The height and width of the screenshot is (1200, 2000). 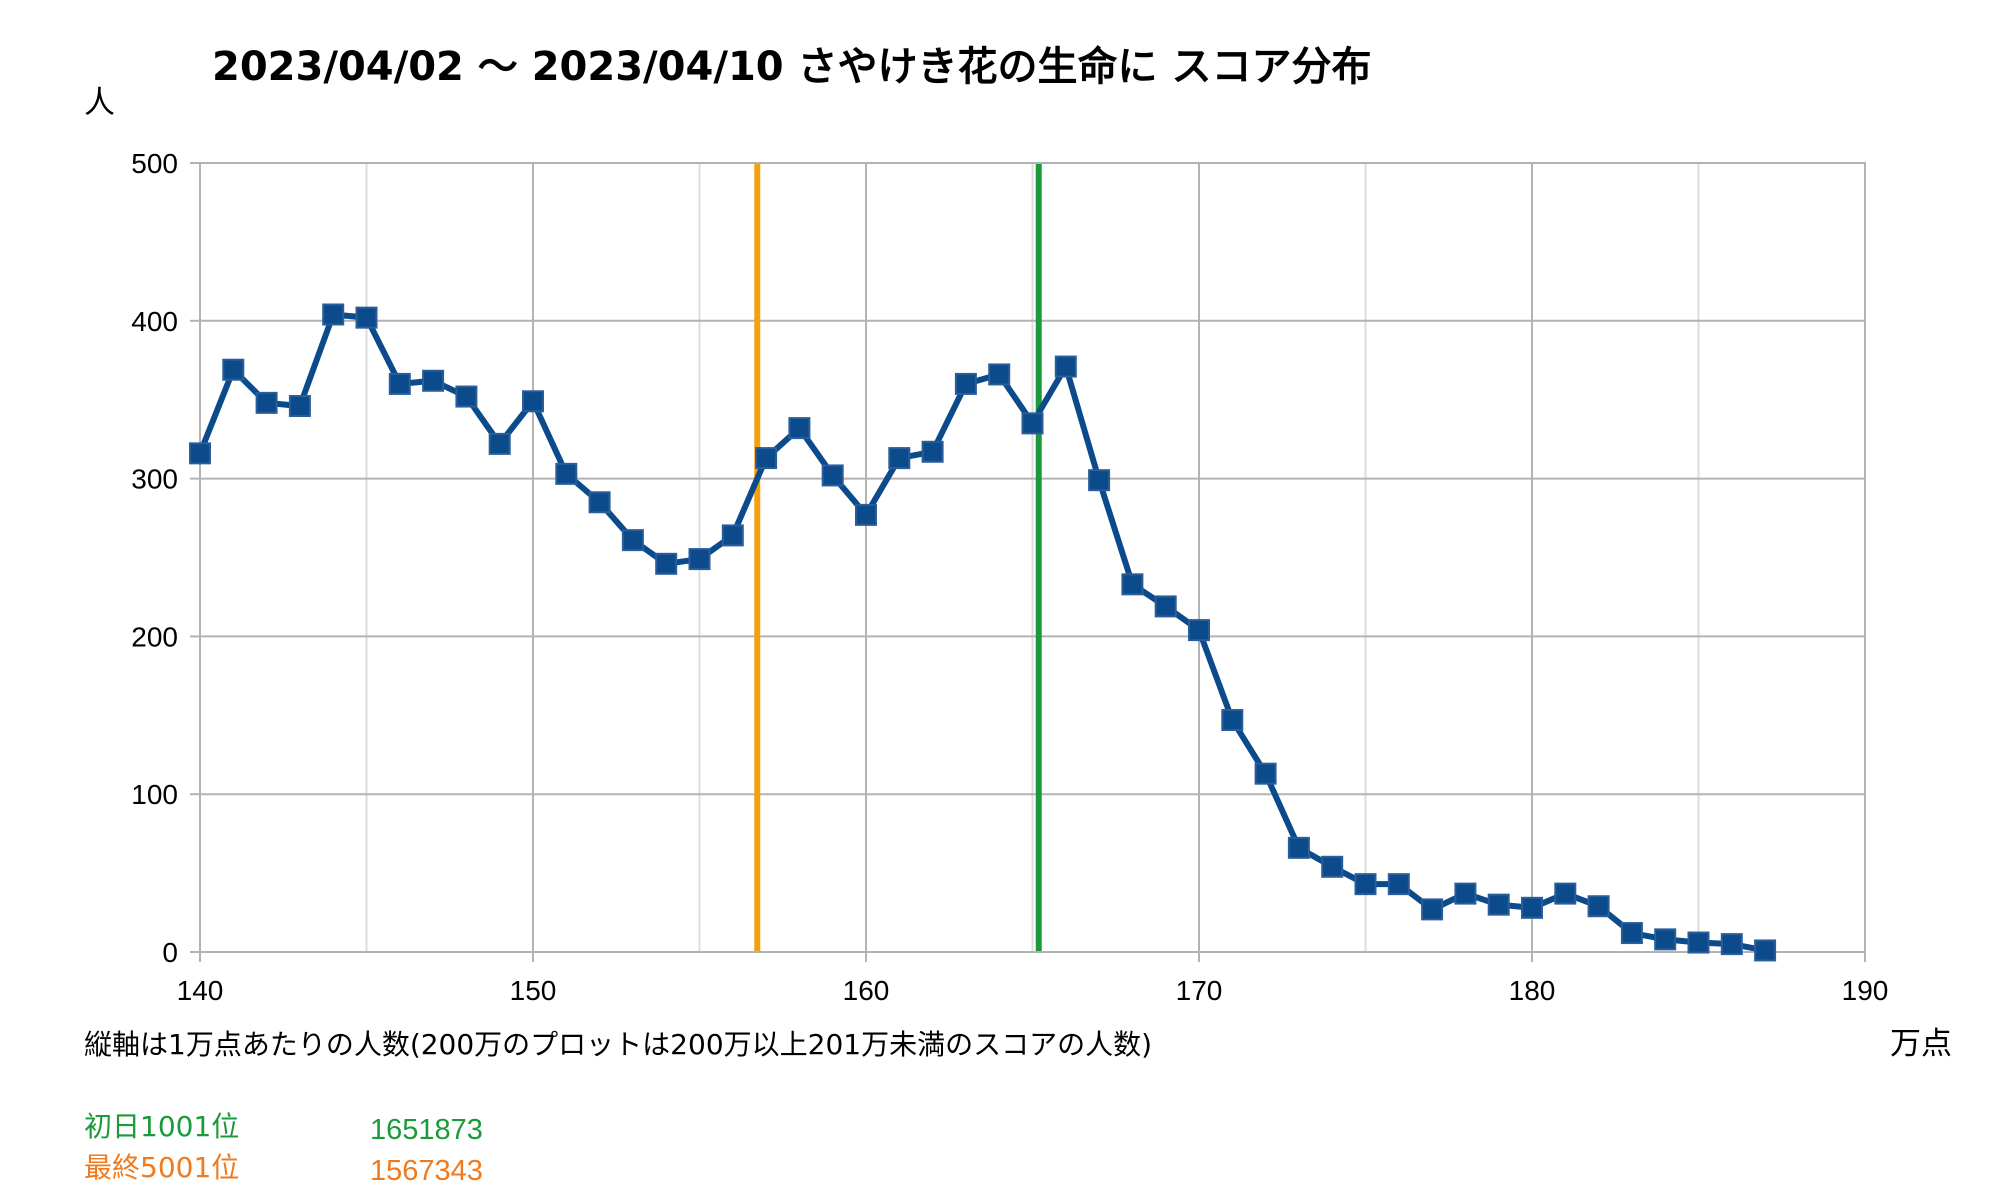 What do you see at coordinates (1033, 990) in the screenshot?
I see `x-axis-ticks: 140 150 160 170 180 190` at bounding box center [1033, 990].